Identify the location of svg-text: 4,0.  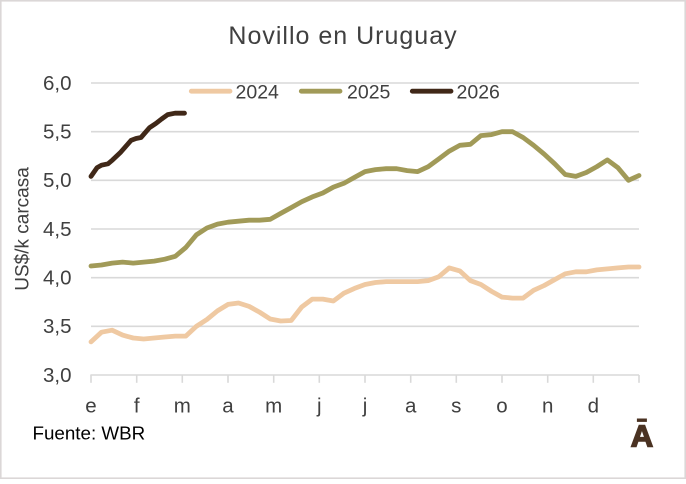
(57, 278).